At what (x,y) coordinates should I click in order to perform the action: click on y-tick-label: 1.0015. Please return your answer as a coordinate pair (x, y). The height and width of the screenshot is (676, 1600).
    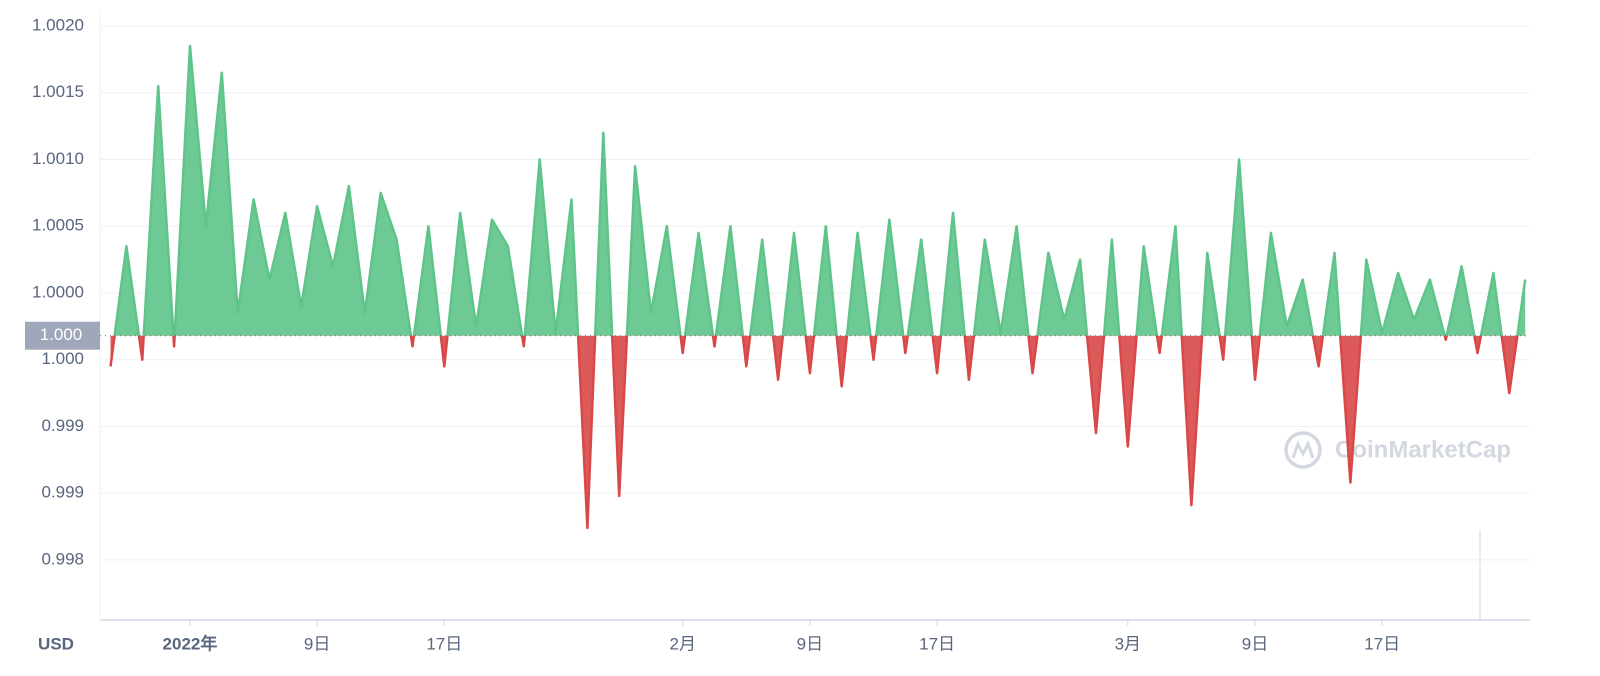
    Looking at the image, I should click on (58, 91).